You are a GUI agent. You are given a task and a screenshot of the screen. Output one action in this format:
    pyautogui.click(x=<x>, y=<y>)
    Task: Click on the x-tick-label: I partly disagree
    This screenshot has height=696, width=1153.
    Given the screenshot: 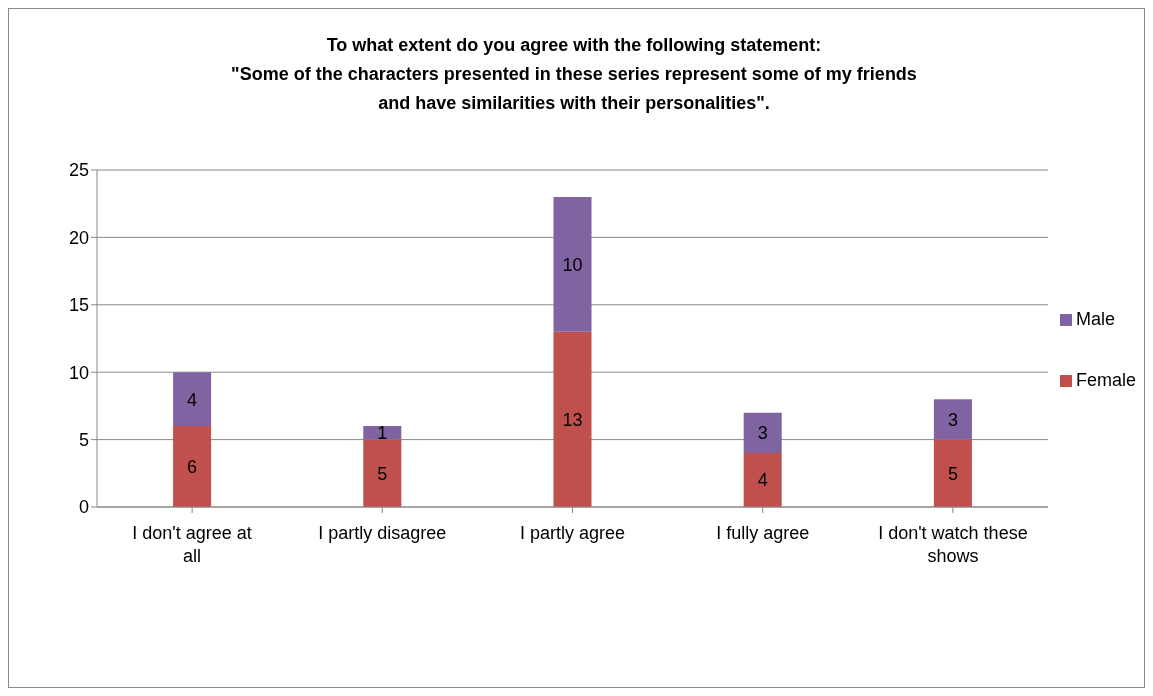 What is the action you would take?
    pyautogui.click(x=382, y=533)
    